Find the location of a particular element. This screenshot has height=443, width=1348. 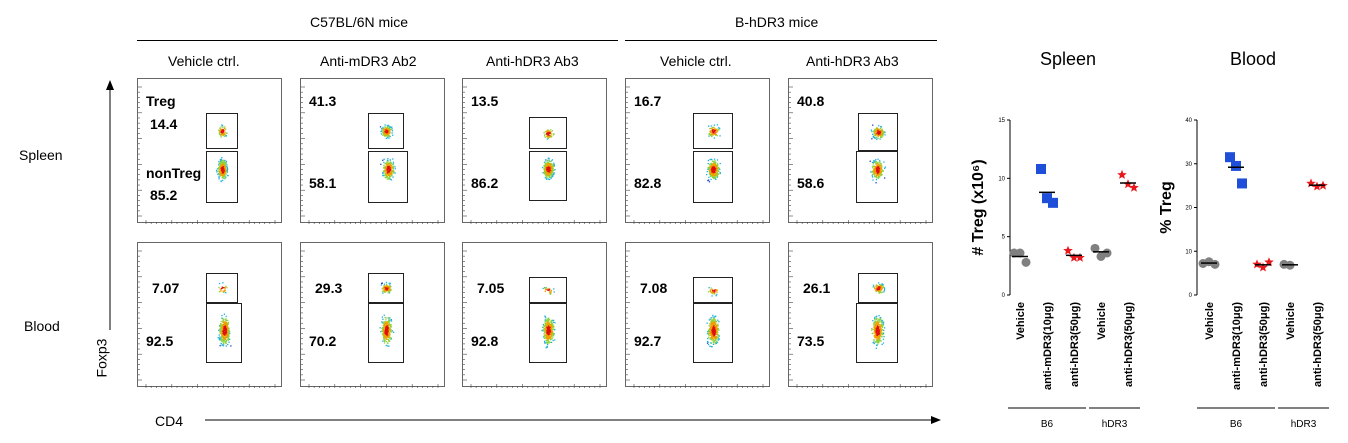

blood-flow-panel-3: 10⁷10⁶10⁵10⁴07.05 92.8 is located at coordinates (534, 315).